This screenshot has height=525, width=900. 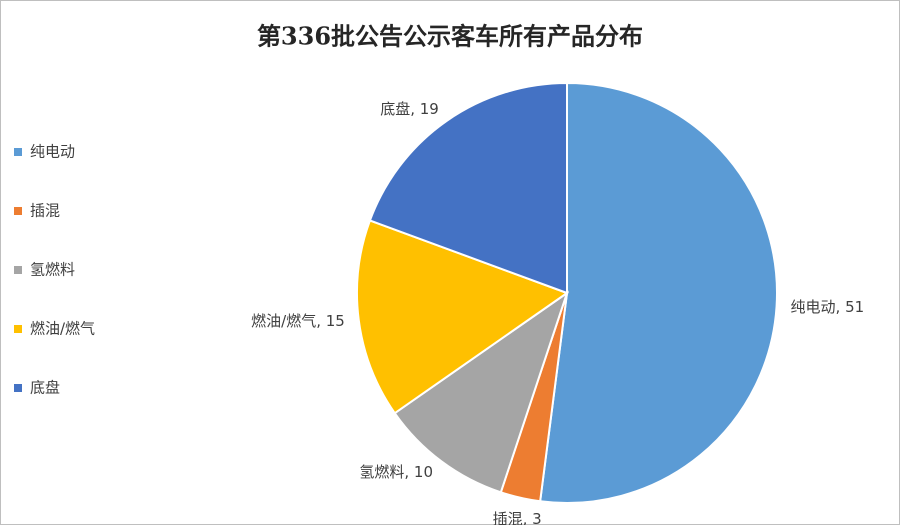 I want to click on data-label: 氢燃料, 10, so click(x=396, y=472).